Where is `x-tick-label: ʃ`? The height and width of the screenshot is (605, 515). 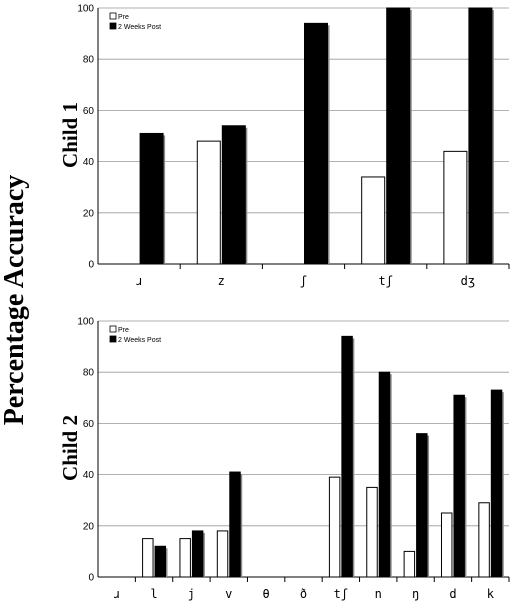
x-tick-label: ʃ is located at coordinates (303, 281).